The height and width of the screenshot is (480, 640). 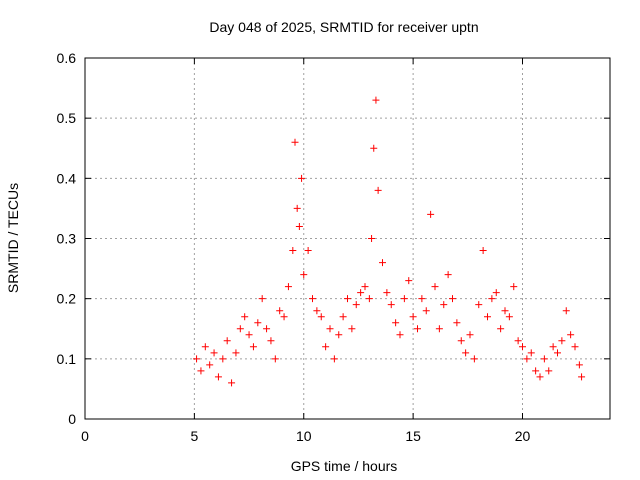 I want to click on y-tick-label: 0.4, so click(x=67, y=178).